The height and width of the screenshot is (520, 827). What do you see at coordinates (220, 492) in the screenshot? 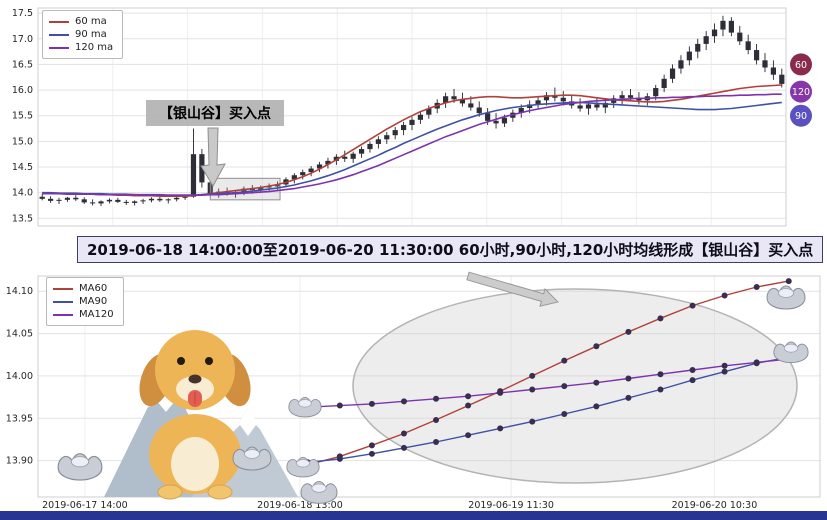
I see `dog-paw` at bounding box center [220, 492].